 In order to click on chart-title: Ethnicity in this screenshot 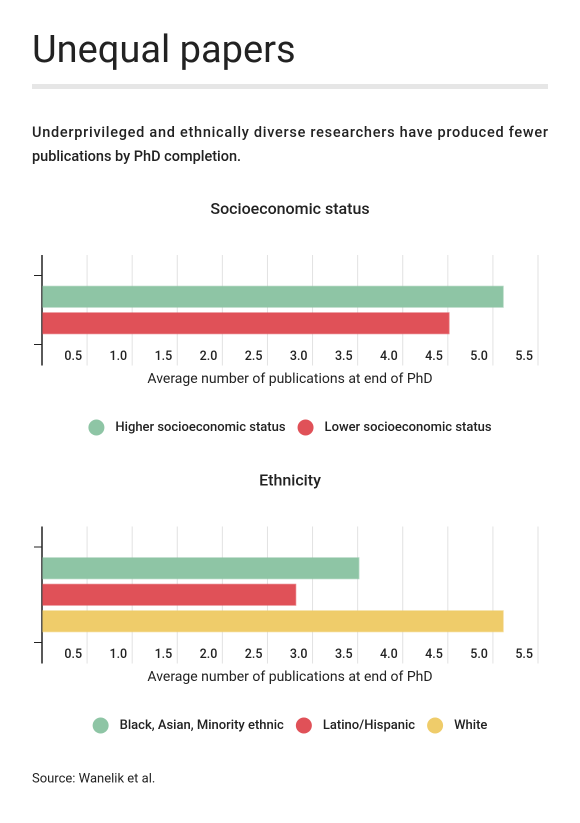, I will do `click(290, 480)`.